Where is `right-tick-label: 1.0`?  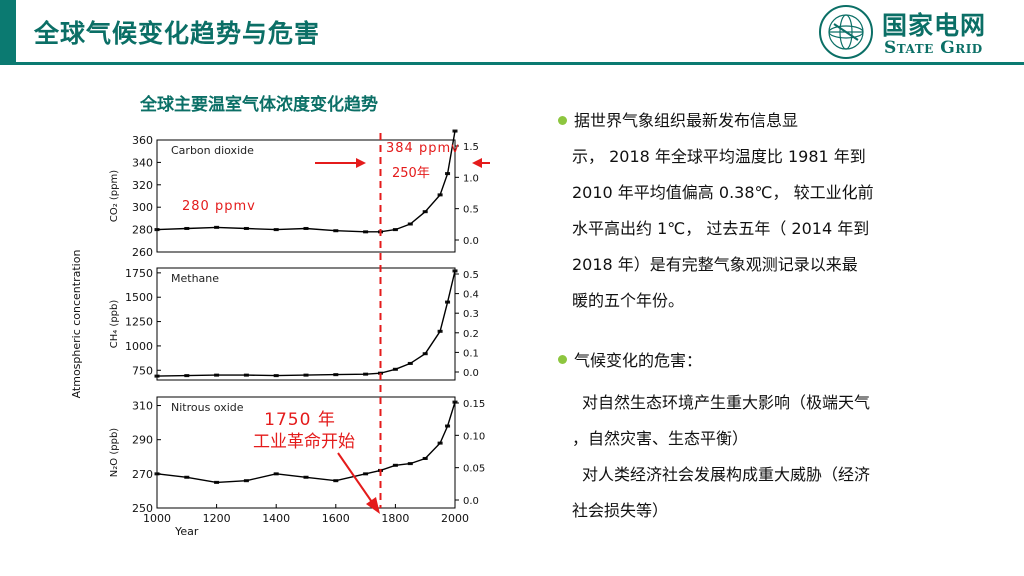 right-tick-label: 1.0 is located at coordinates (471, 178).